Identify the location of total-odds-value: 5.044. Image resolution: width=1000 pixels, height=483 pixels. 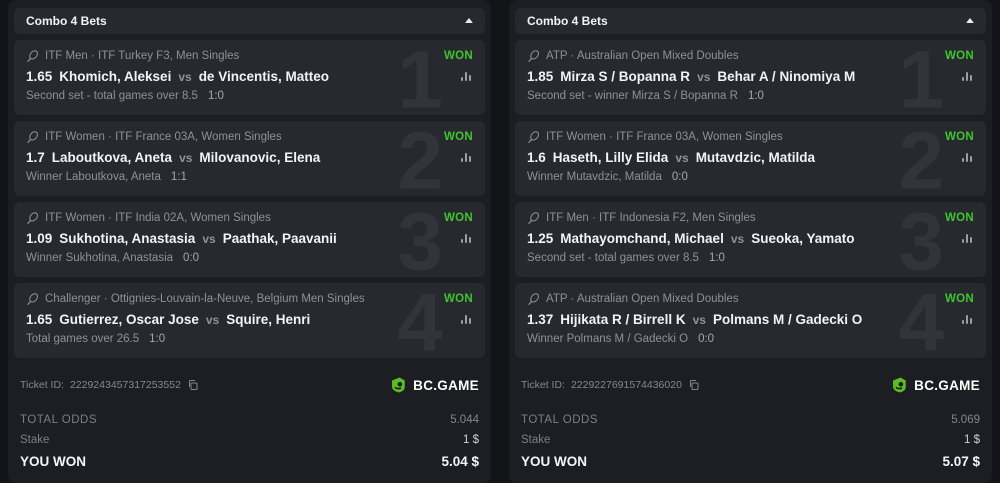
(464, 420).